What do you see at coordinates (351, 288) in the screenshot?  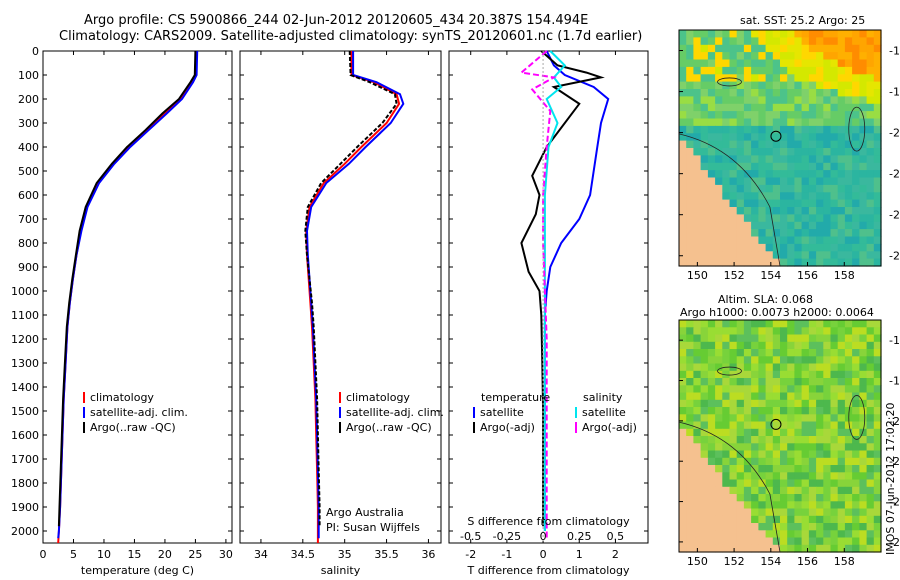 I see `salinity-series-line` at bounding box center [351, 288].